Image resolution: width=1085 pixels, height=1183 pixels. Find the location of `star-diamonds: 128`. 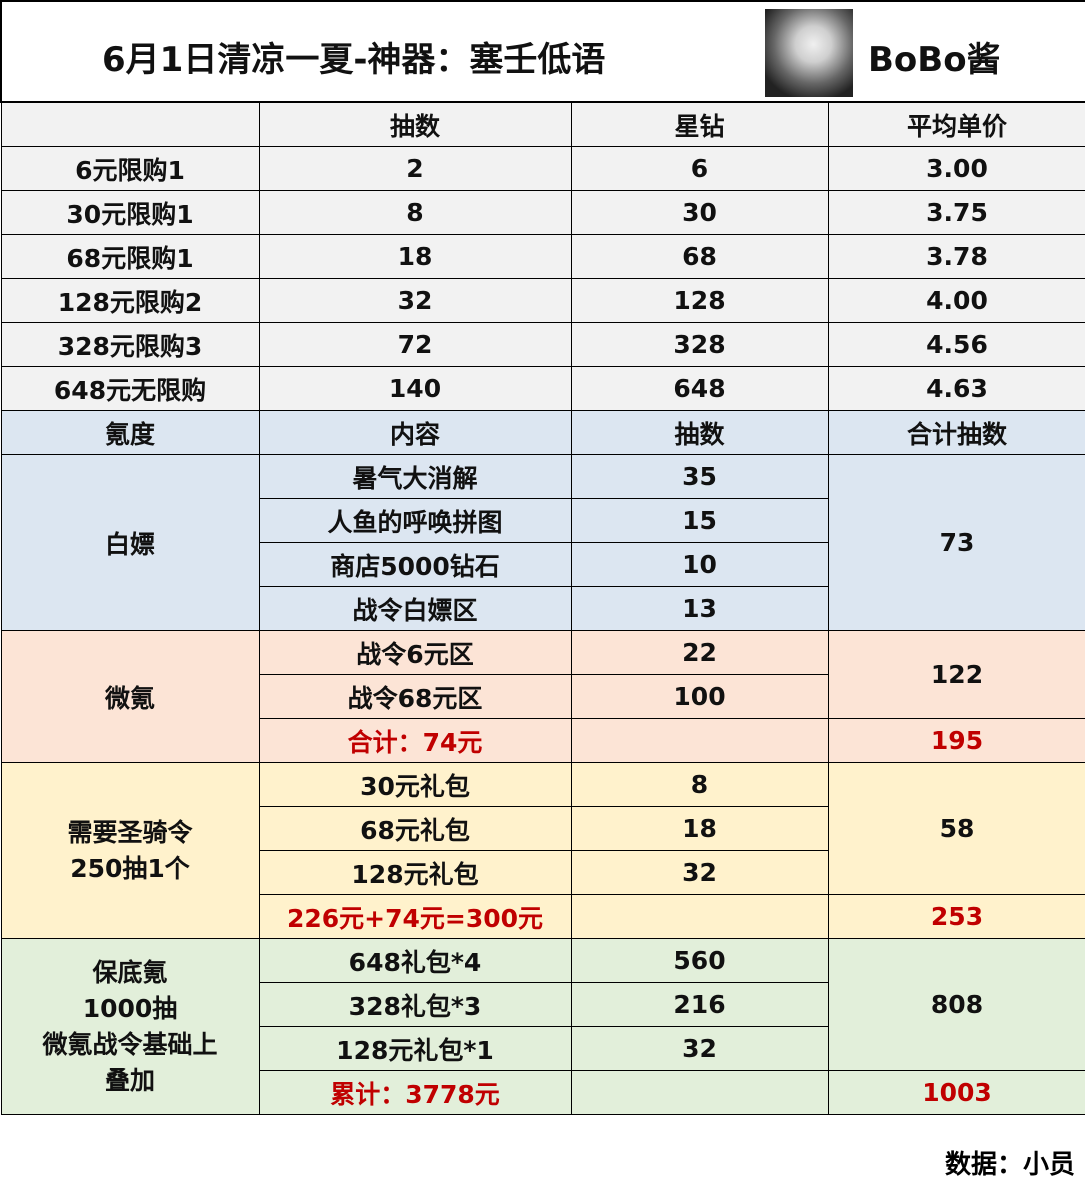

star-diamonds: 128 is located at coordinates (699, 300).